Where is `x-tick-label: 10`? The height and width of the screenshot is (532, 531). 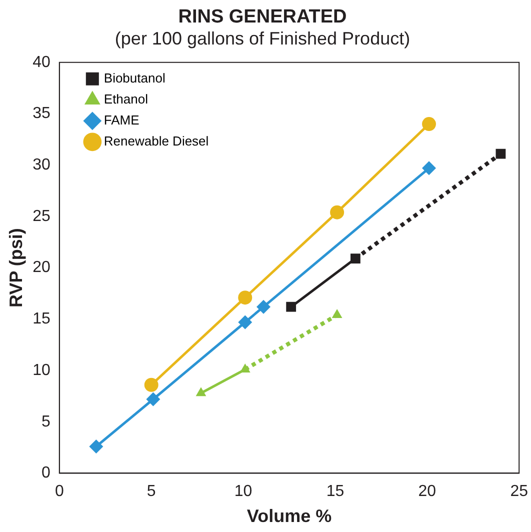 x-tick-label: 10 is located at coordinates (243, 491).